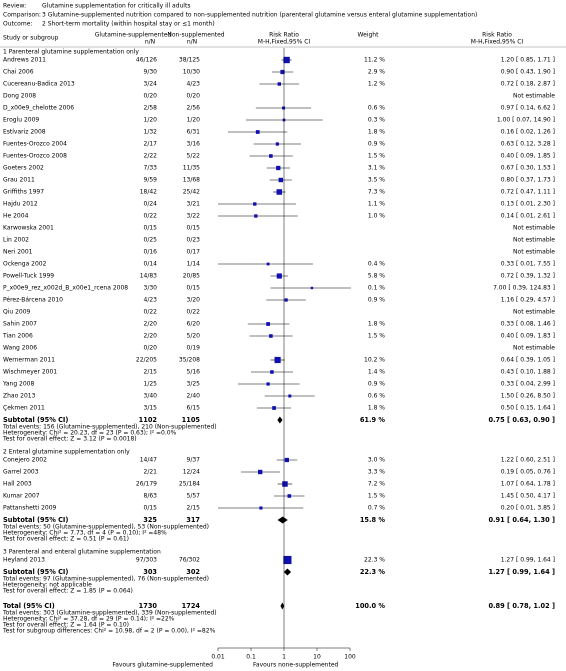 The image size is (566, 671). I want to click on study-name: Wischmeyer 2001, so click(30, 372).